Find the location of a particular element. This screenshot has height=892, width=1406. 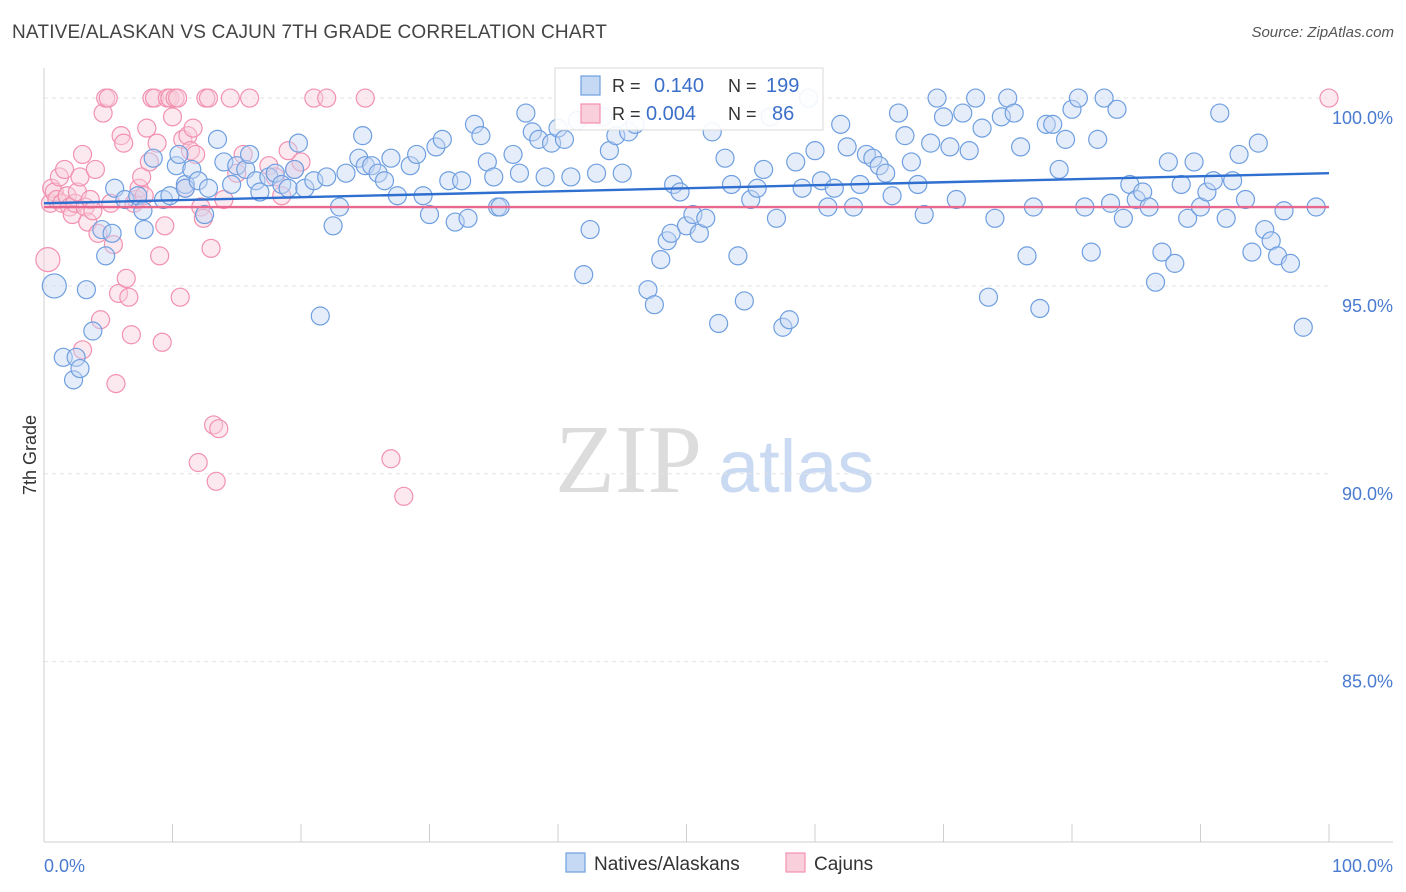

source-credit: Source: ZipAtlas.com is located at coordinates (1322, 32).